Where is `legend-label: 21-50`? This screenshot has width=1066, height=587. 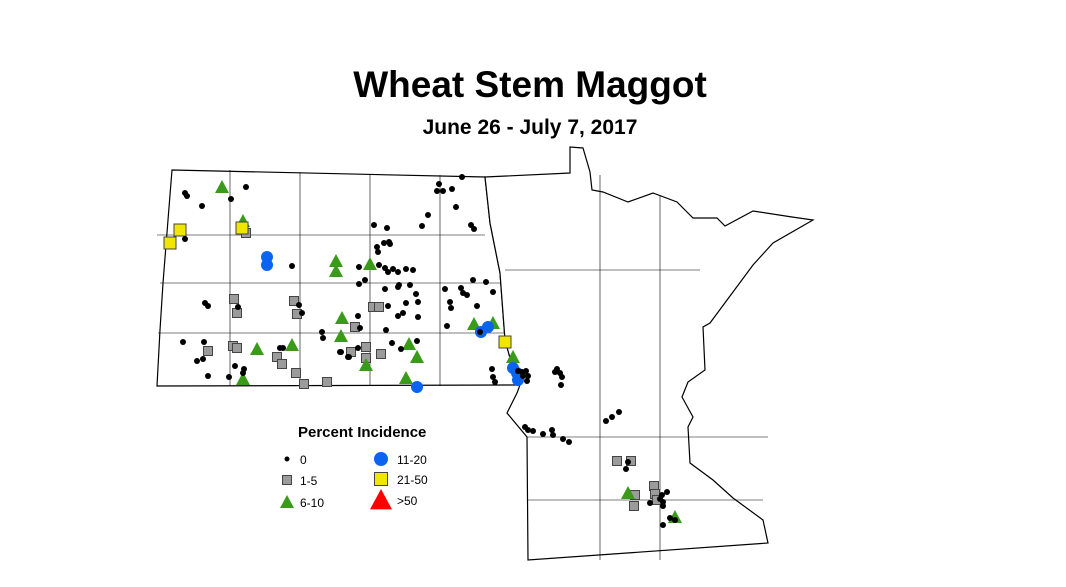
legend-label: 21-50 is located at coordinates (412, 480).